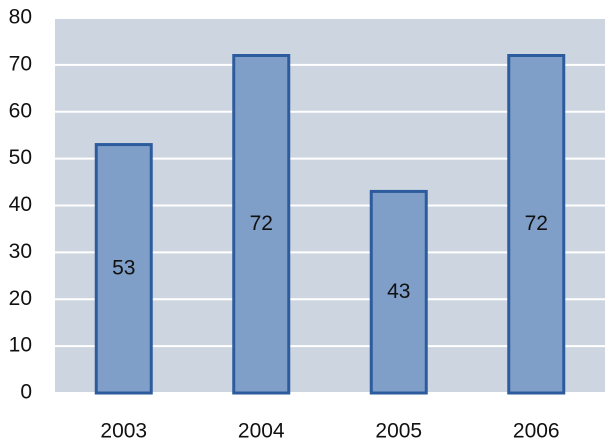  What do you see at coordinates (123, 431) in the screenshot?
I see `x-tick-label: 2003` at bounding box center [123, 431].